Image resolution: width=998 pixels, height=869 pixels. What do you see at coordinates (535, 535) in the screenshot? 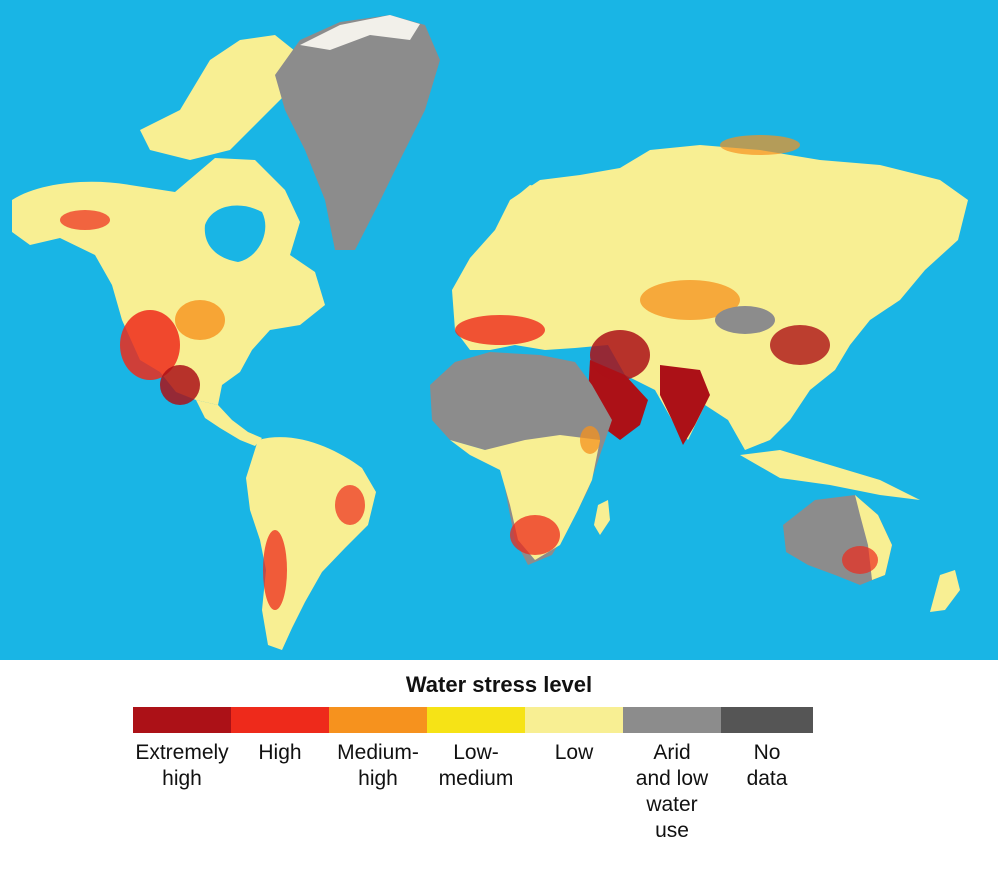
I see `hotspot-southern-africa` at bounding box center [535, 535].